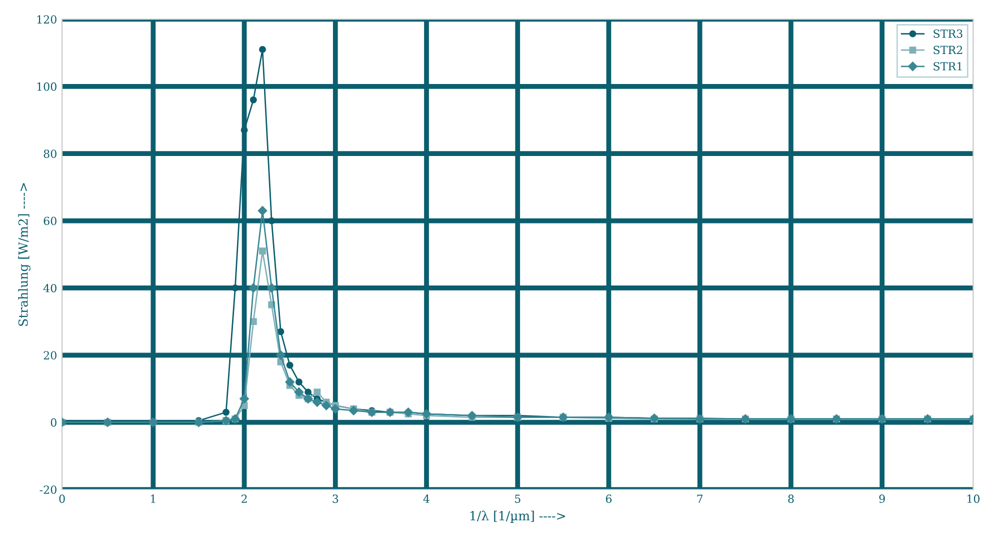 The image size is (985, 550). I want to click on x-tick-label: 1, so click(153, 498).